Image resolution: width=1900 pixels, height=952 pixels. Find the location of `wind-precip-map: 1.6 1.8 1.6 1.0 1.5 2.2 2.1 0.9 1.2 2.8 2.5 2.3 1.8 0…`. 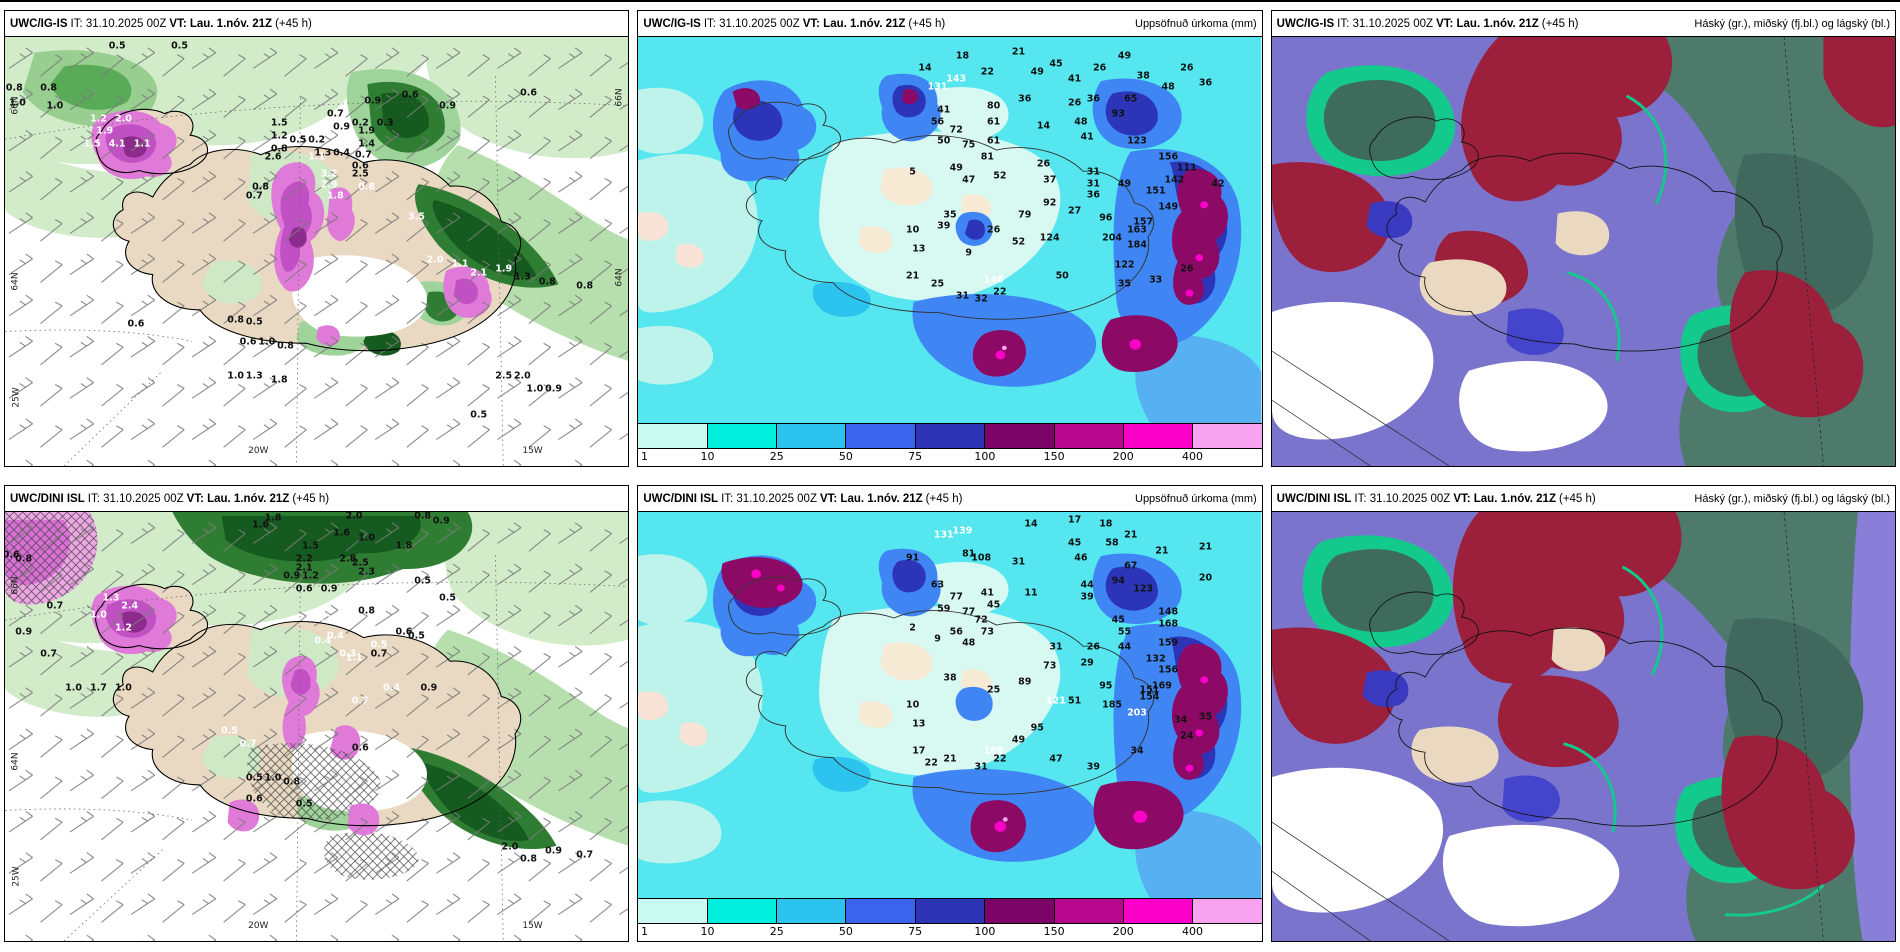

wind-precip-map: 1.6 1.8 1.6 1.0 1.5 2.2 2.1 0.9 1.2 2.8 2.5 2.3 1.8 0… is located at coordinates (317, 726).